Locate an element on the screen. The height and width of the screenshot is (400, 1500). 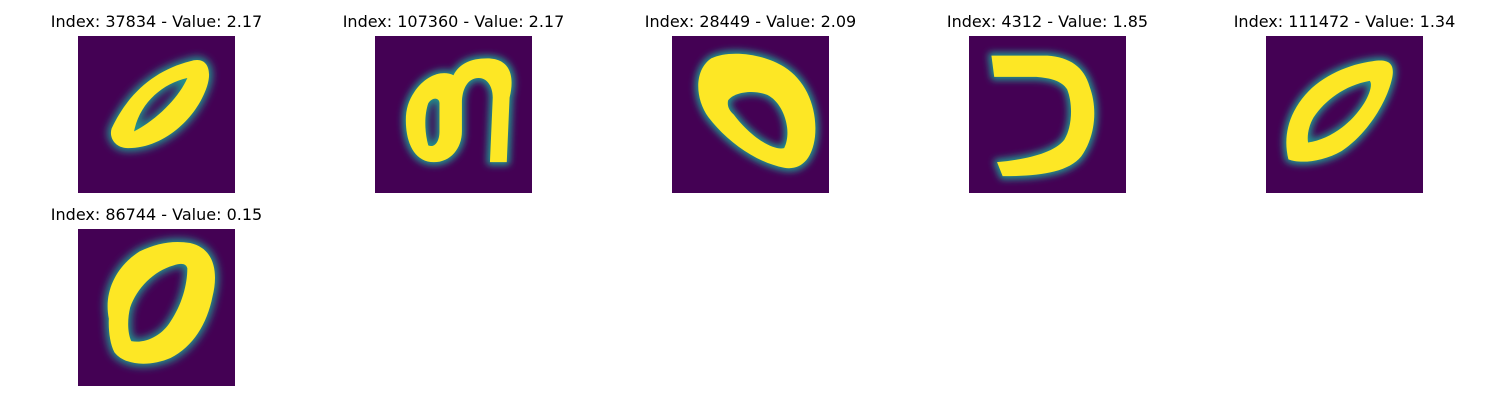
image-panel: Index: 111472 - Value: 1.34 is located at coordinates (1344, 107).